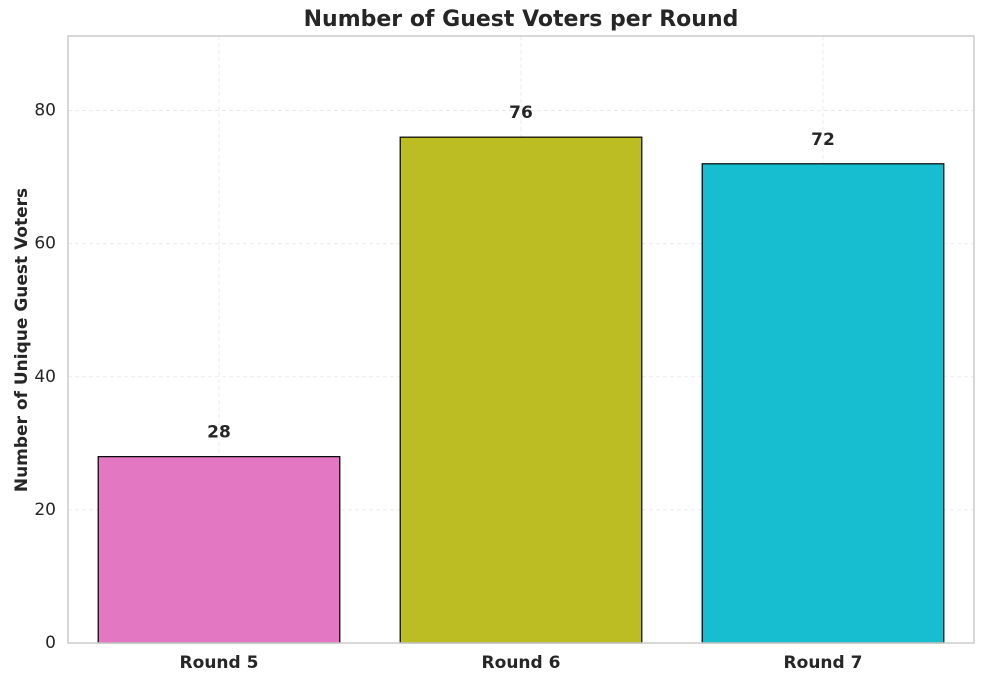 The height and width of the screenshot is (688, 984). I want to click on y-tick-label: 60, so click(45, 244).